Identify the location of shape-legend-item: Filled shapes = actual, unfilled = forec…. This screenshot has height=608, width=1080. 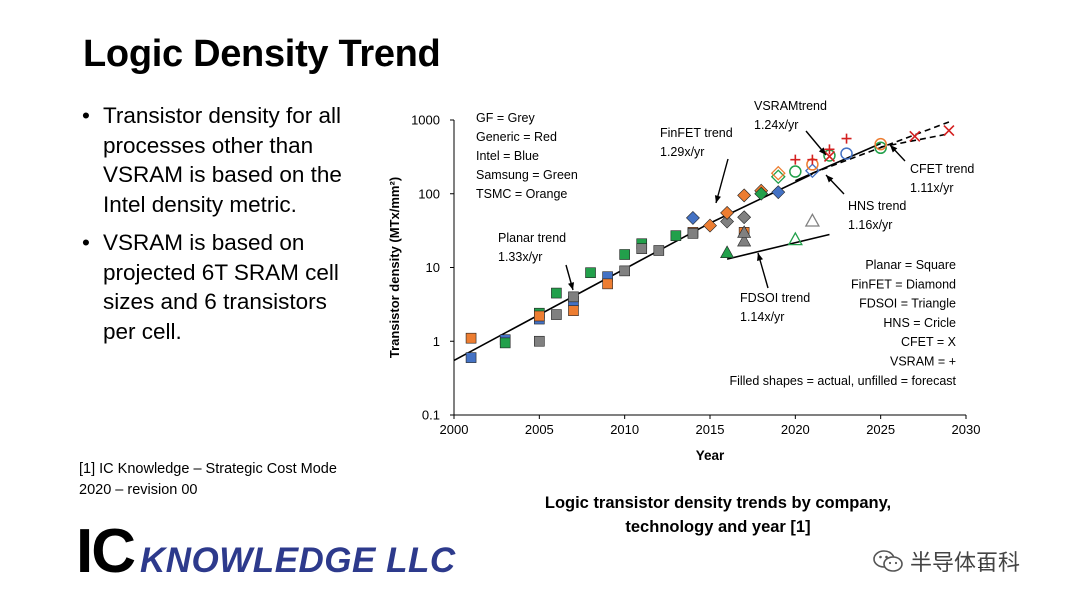
(842, 381).